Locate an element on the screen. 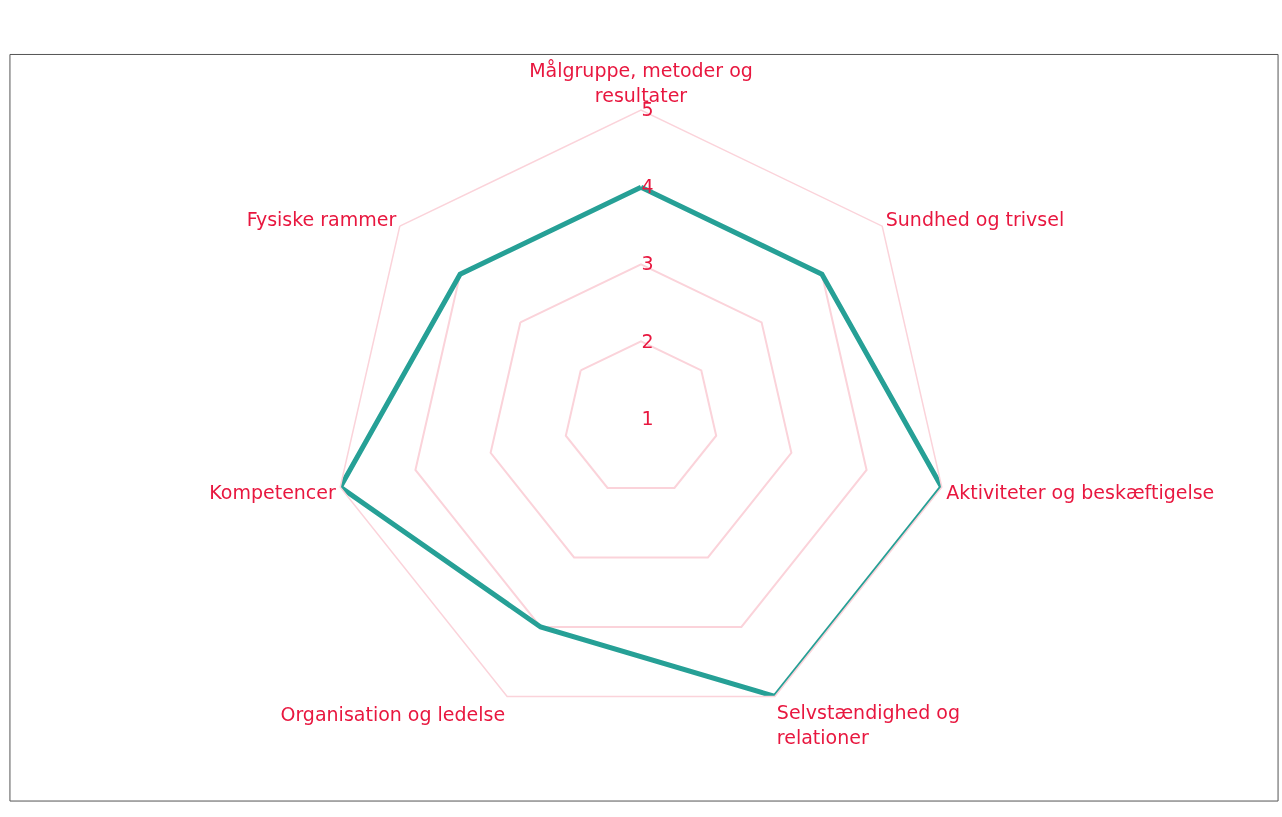  spoke-label: Aktiviteter og beskæftigelse is located at coordinates (1080, 491).